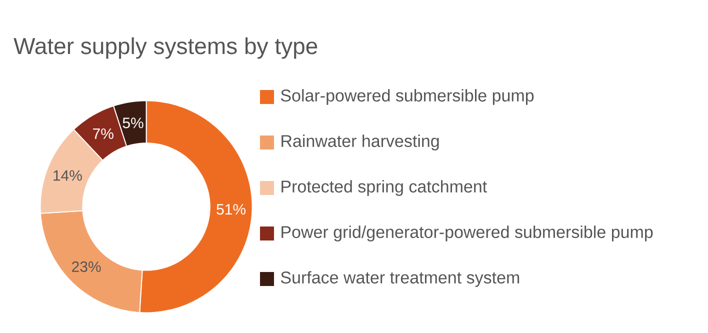 This screenshot has width=708, height=333. Describe the element at coordinates (231, 209) in the screenshot. I see `data-label: 51%` at that location.